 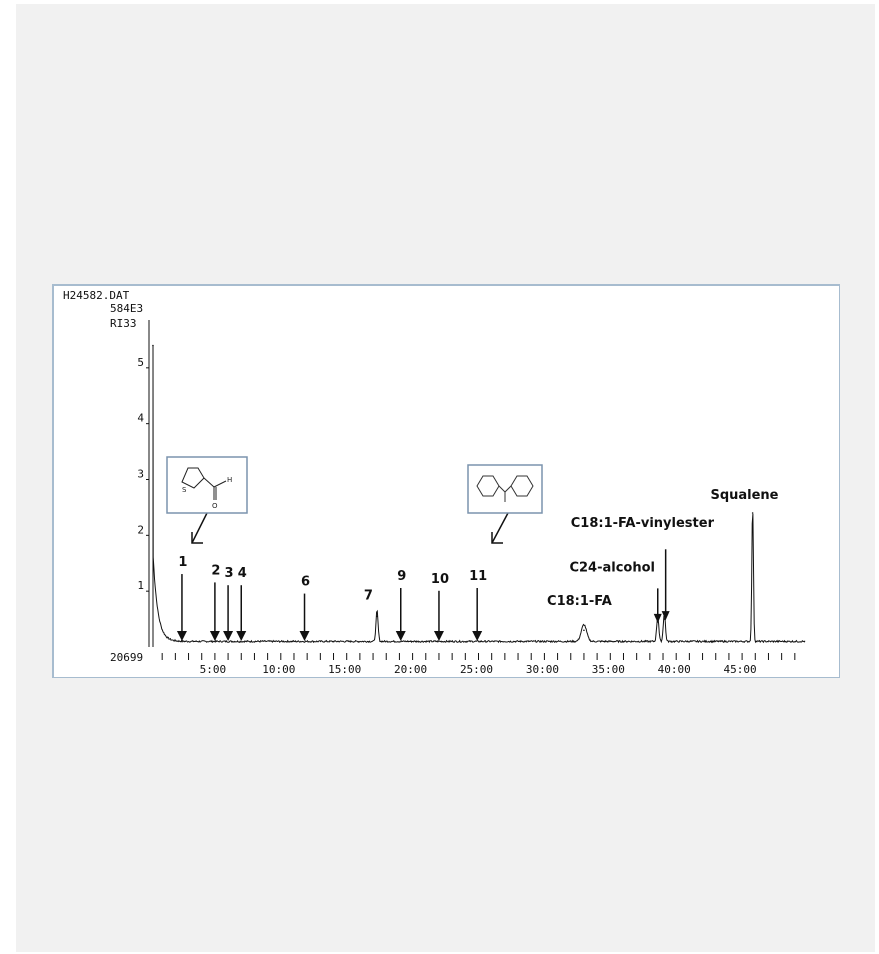 What do you see at coordinates (401, 576) in the screenshot?
I see `peak-number-label: 9` at bounding box center [401, 576].